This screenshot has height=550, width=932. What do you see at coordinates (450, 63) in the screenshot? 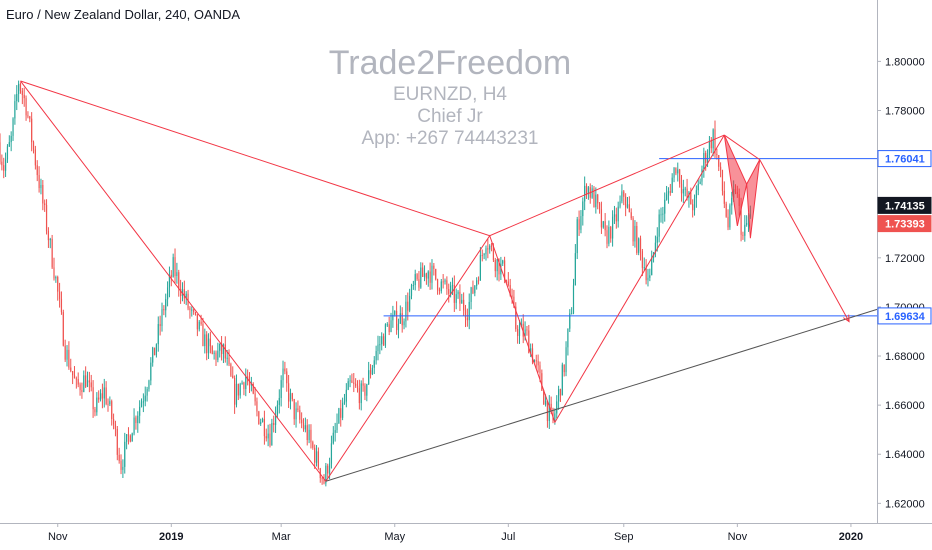
I see `watermark-main: Trade2Freedom` at bounding box center [450, 63].